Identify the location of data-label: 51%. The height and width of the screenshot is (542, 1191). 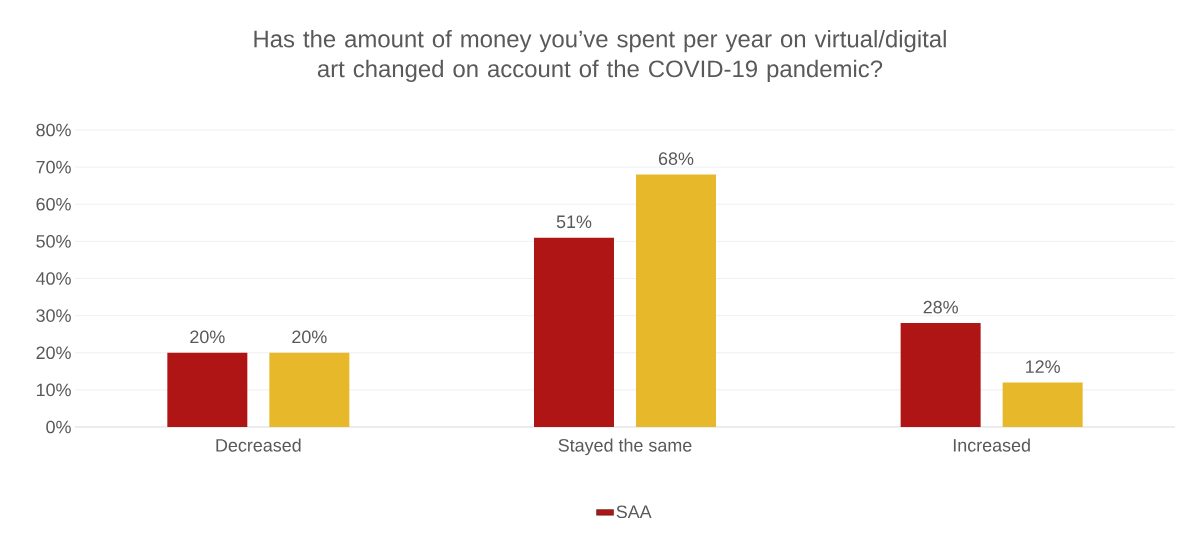
(574, 222).